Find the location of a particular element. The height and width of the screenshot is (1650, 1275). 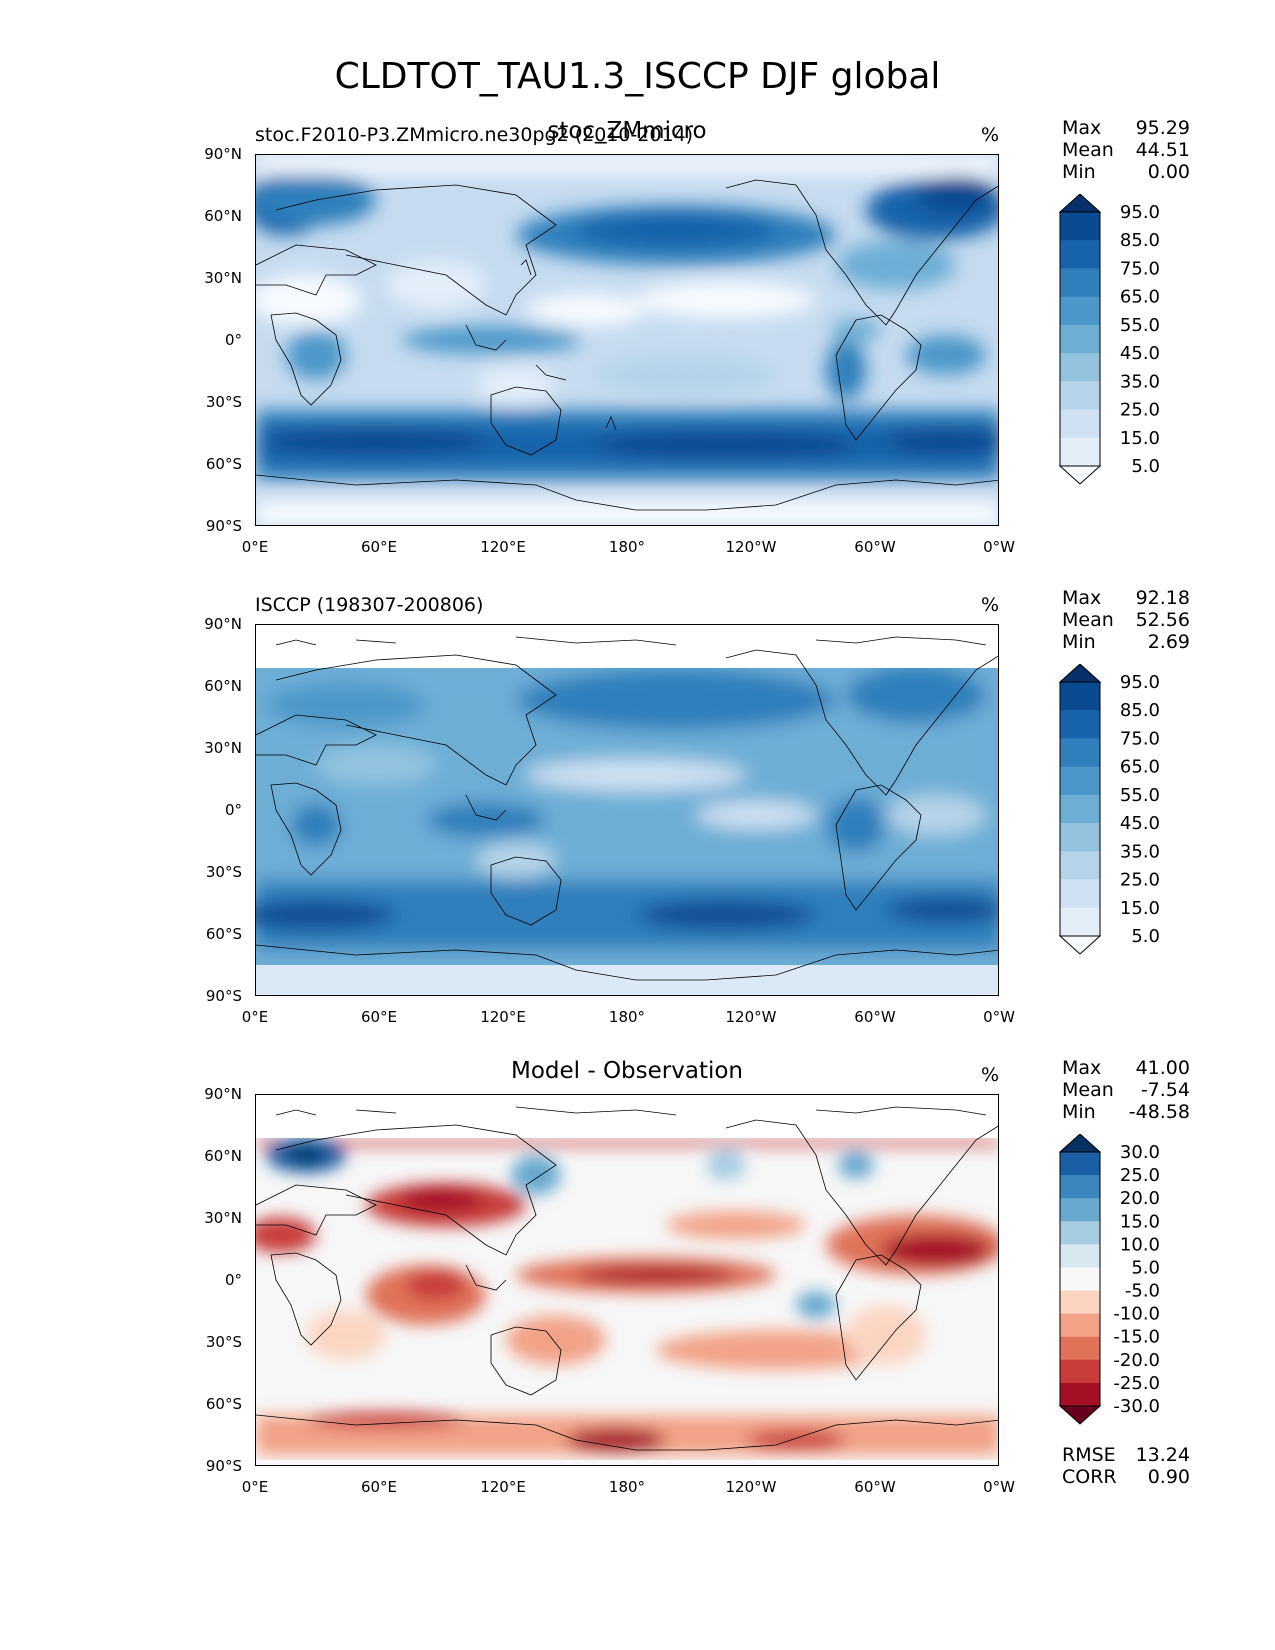

colorbar-tick-label: 30.0 is located at coordinates (1140, 1152).